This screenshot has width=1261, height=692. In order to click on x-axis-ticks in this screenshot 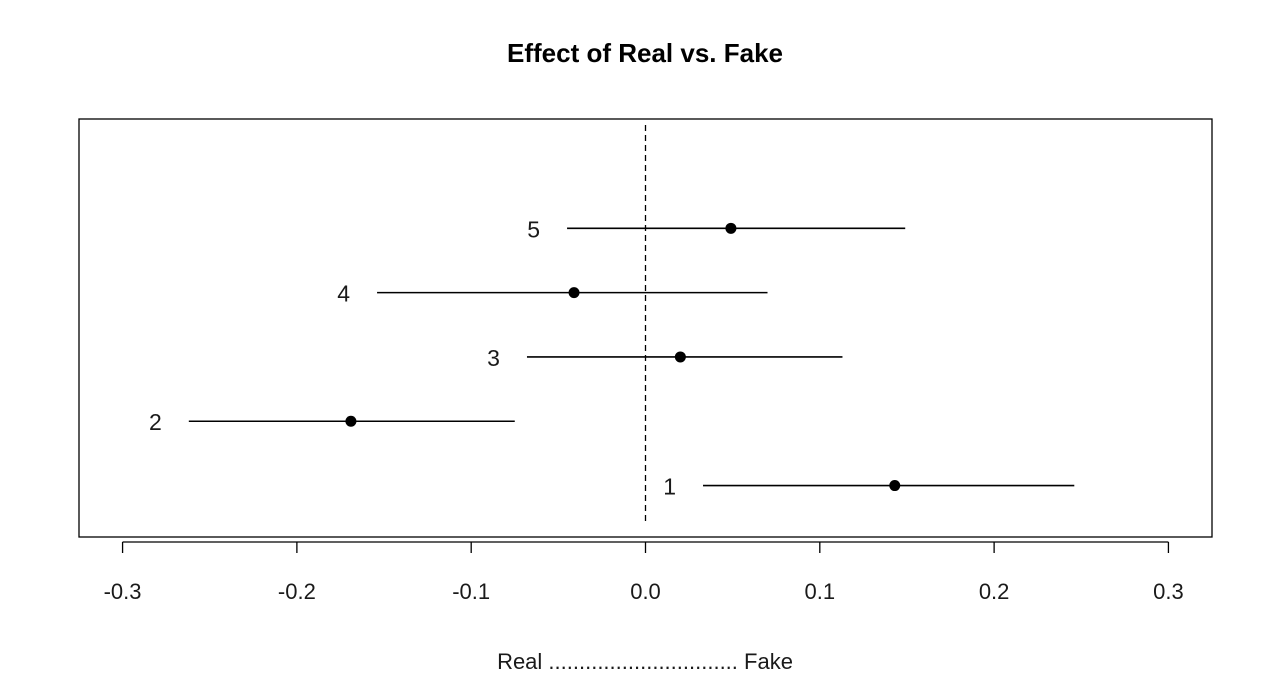, I will do `click(645, 547)`.